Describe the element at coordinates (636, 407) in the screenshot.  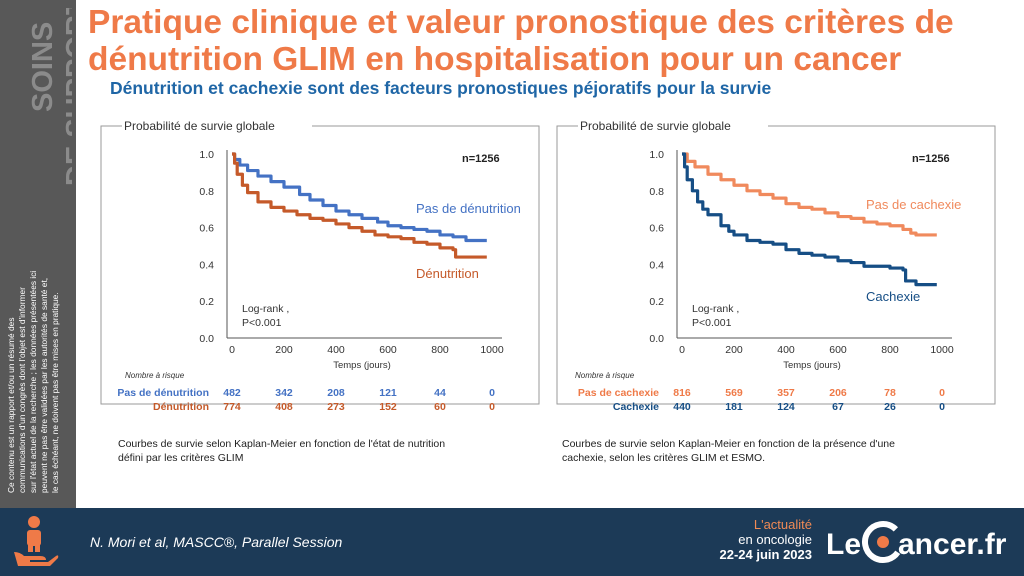
I see `risk-row-label: Cachexie` at that location.